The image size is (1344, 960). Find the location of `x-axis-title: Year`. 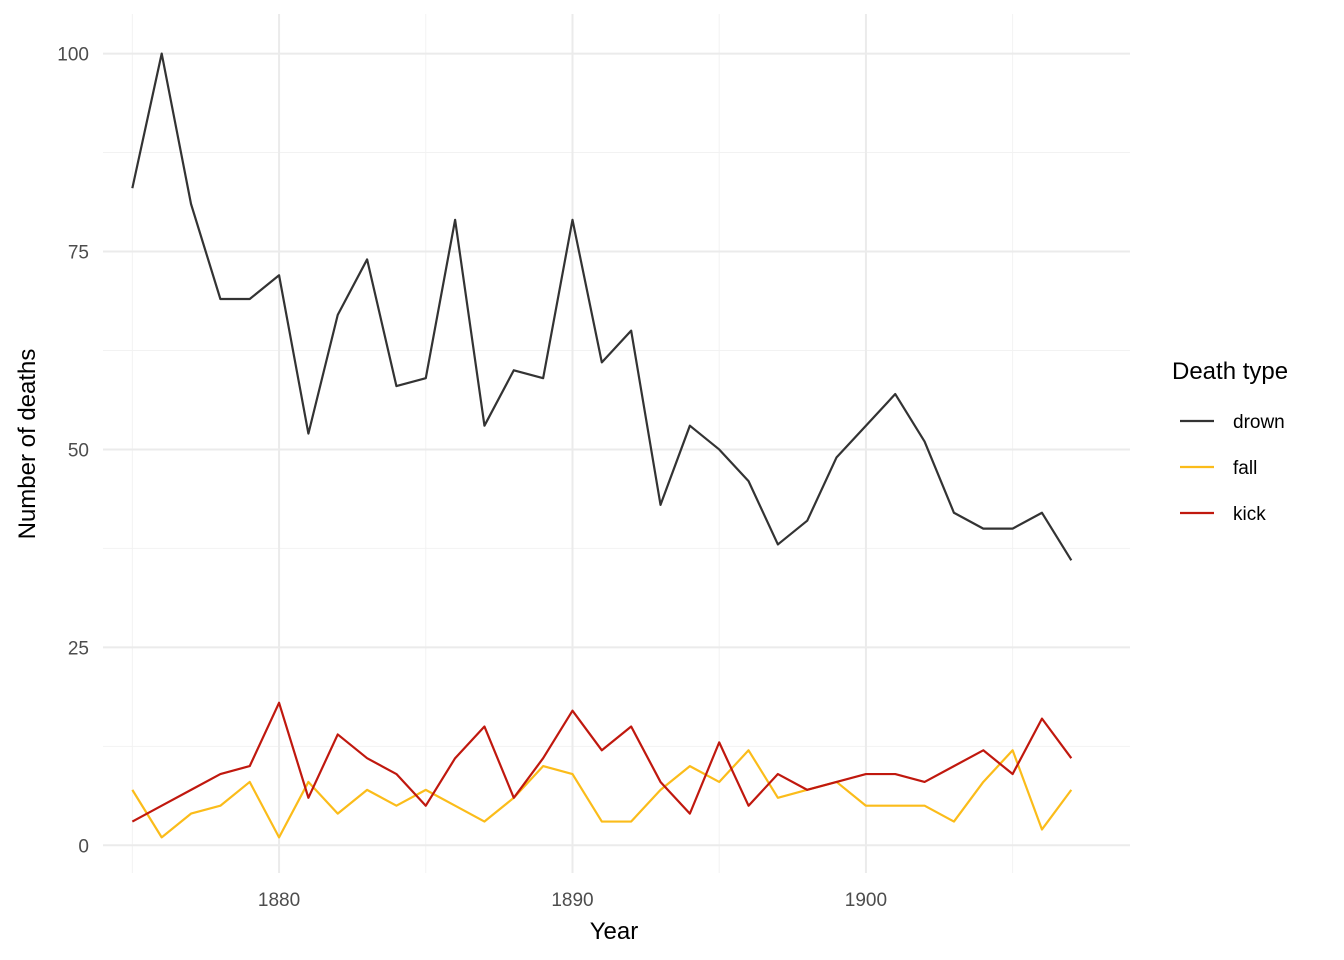

x-axis-title: Year is located at coordinates (614, 931).